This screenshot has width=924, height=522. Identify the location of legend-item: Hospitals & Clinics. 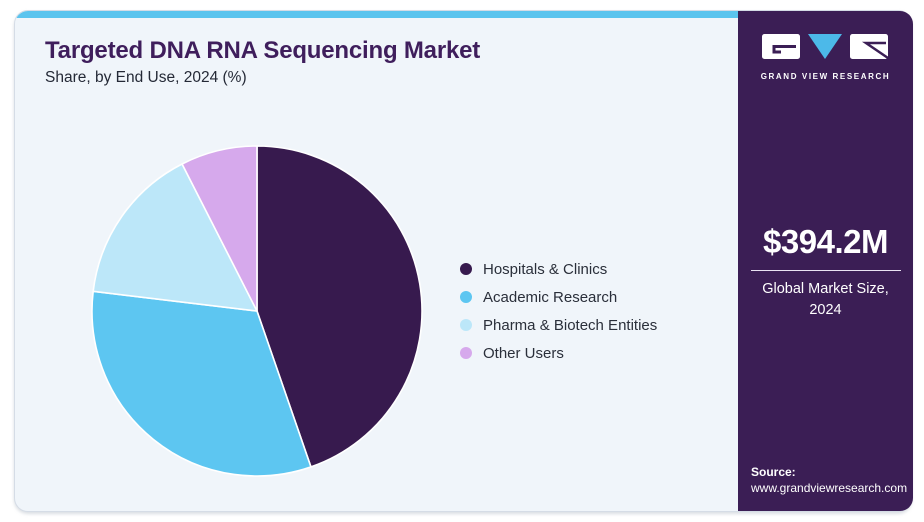
(558, 269).